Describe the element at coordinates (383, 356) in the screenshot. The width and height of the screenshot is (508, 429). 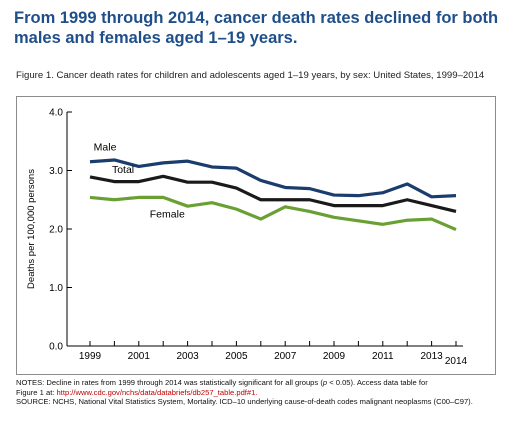
I see `x-tick-label: 2011` at that location.